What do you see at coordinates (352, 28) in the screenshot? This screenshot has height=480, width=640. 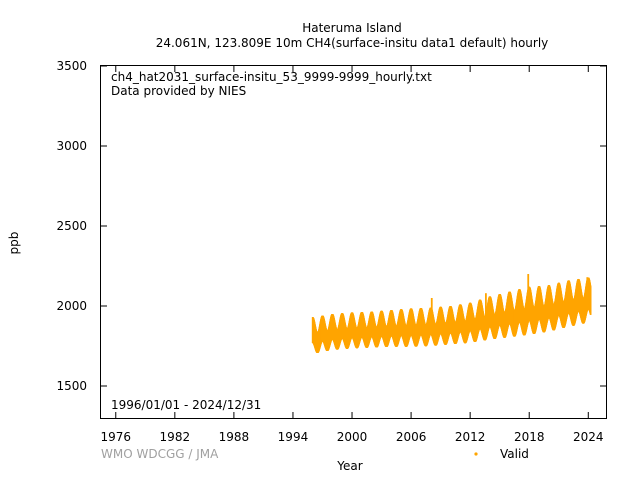 I see `chart-title: Hateruma Island` at bounding box center [352, 28].